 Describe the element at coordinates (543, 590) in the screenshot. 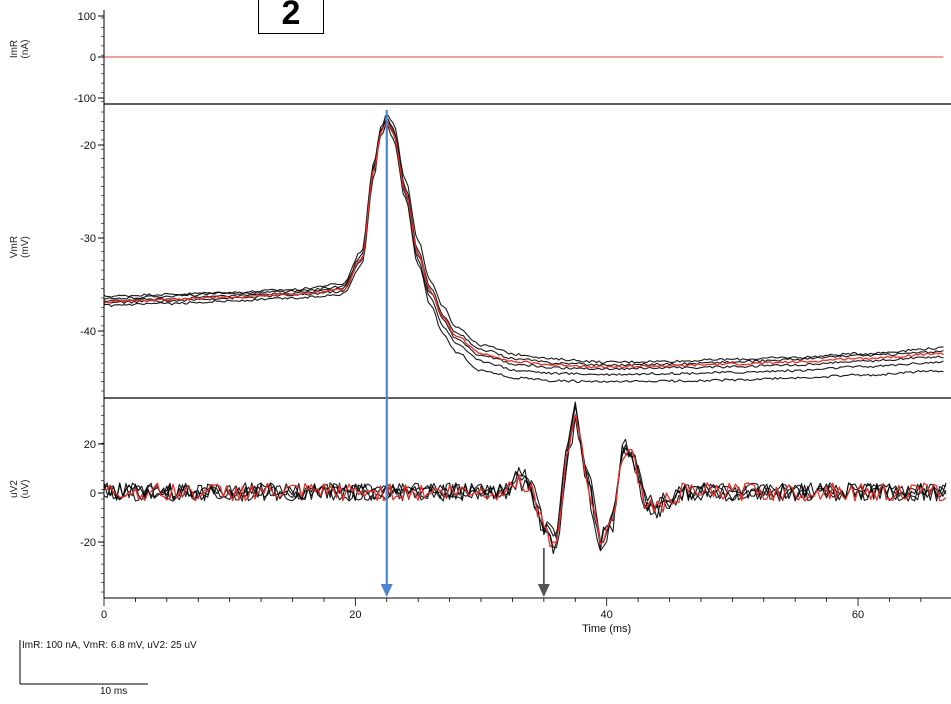

I see `gray-arrow-head` at that location.